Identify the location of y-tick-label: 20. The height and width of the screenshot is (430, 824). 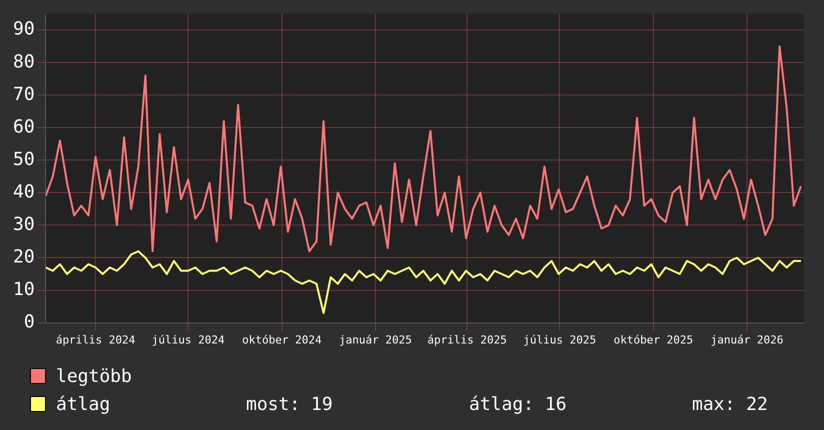
(23, 257).